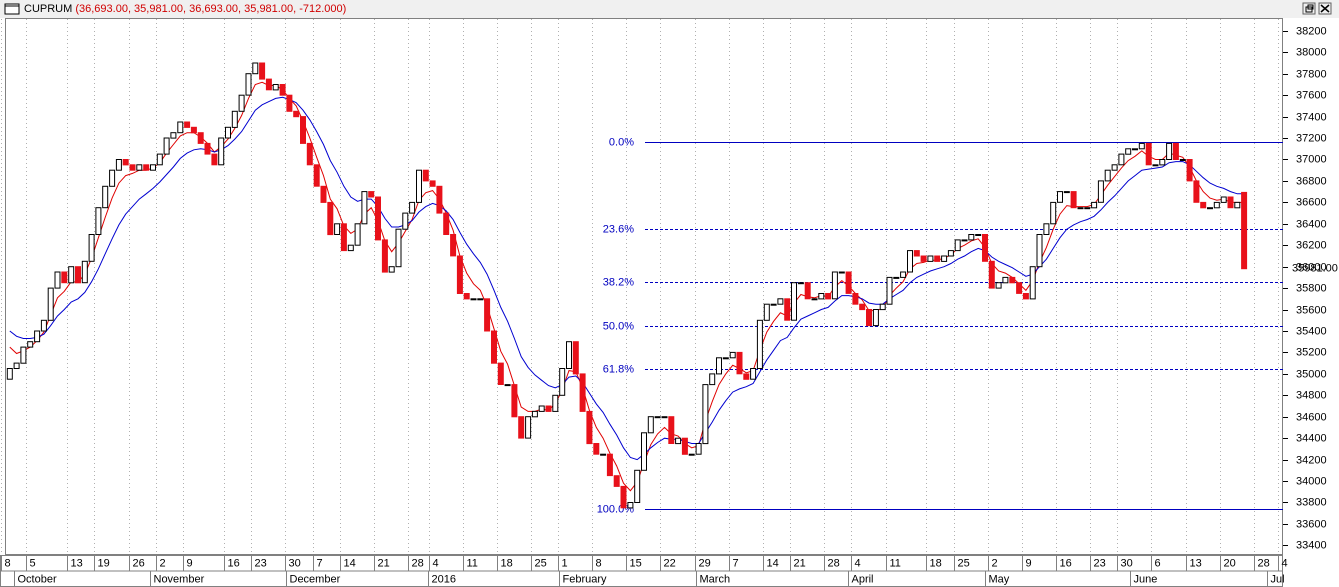  I want to click on x-tick-label: 15, so click(636, 563).